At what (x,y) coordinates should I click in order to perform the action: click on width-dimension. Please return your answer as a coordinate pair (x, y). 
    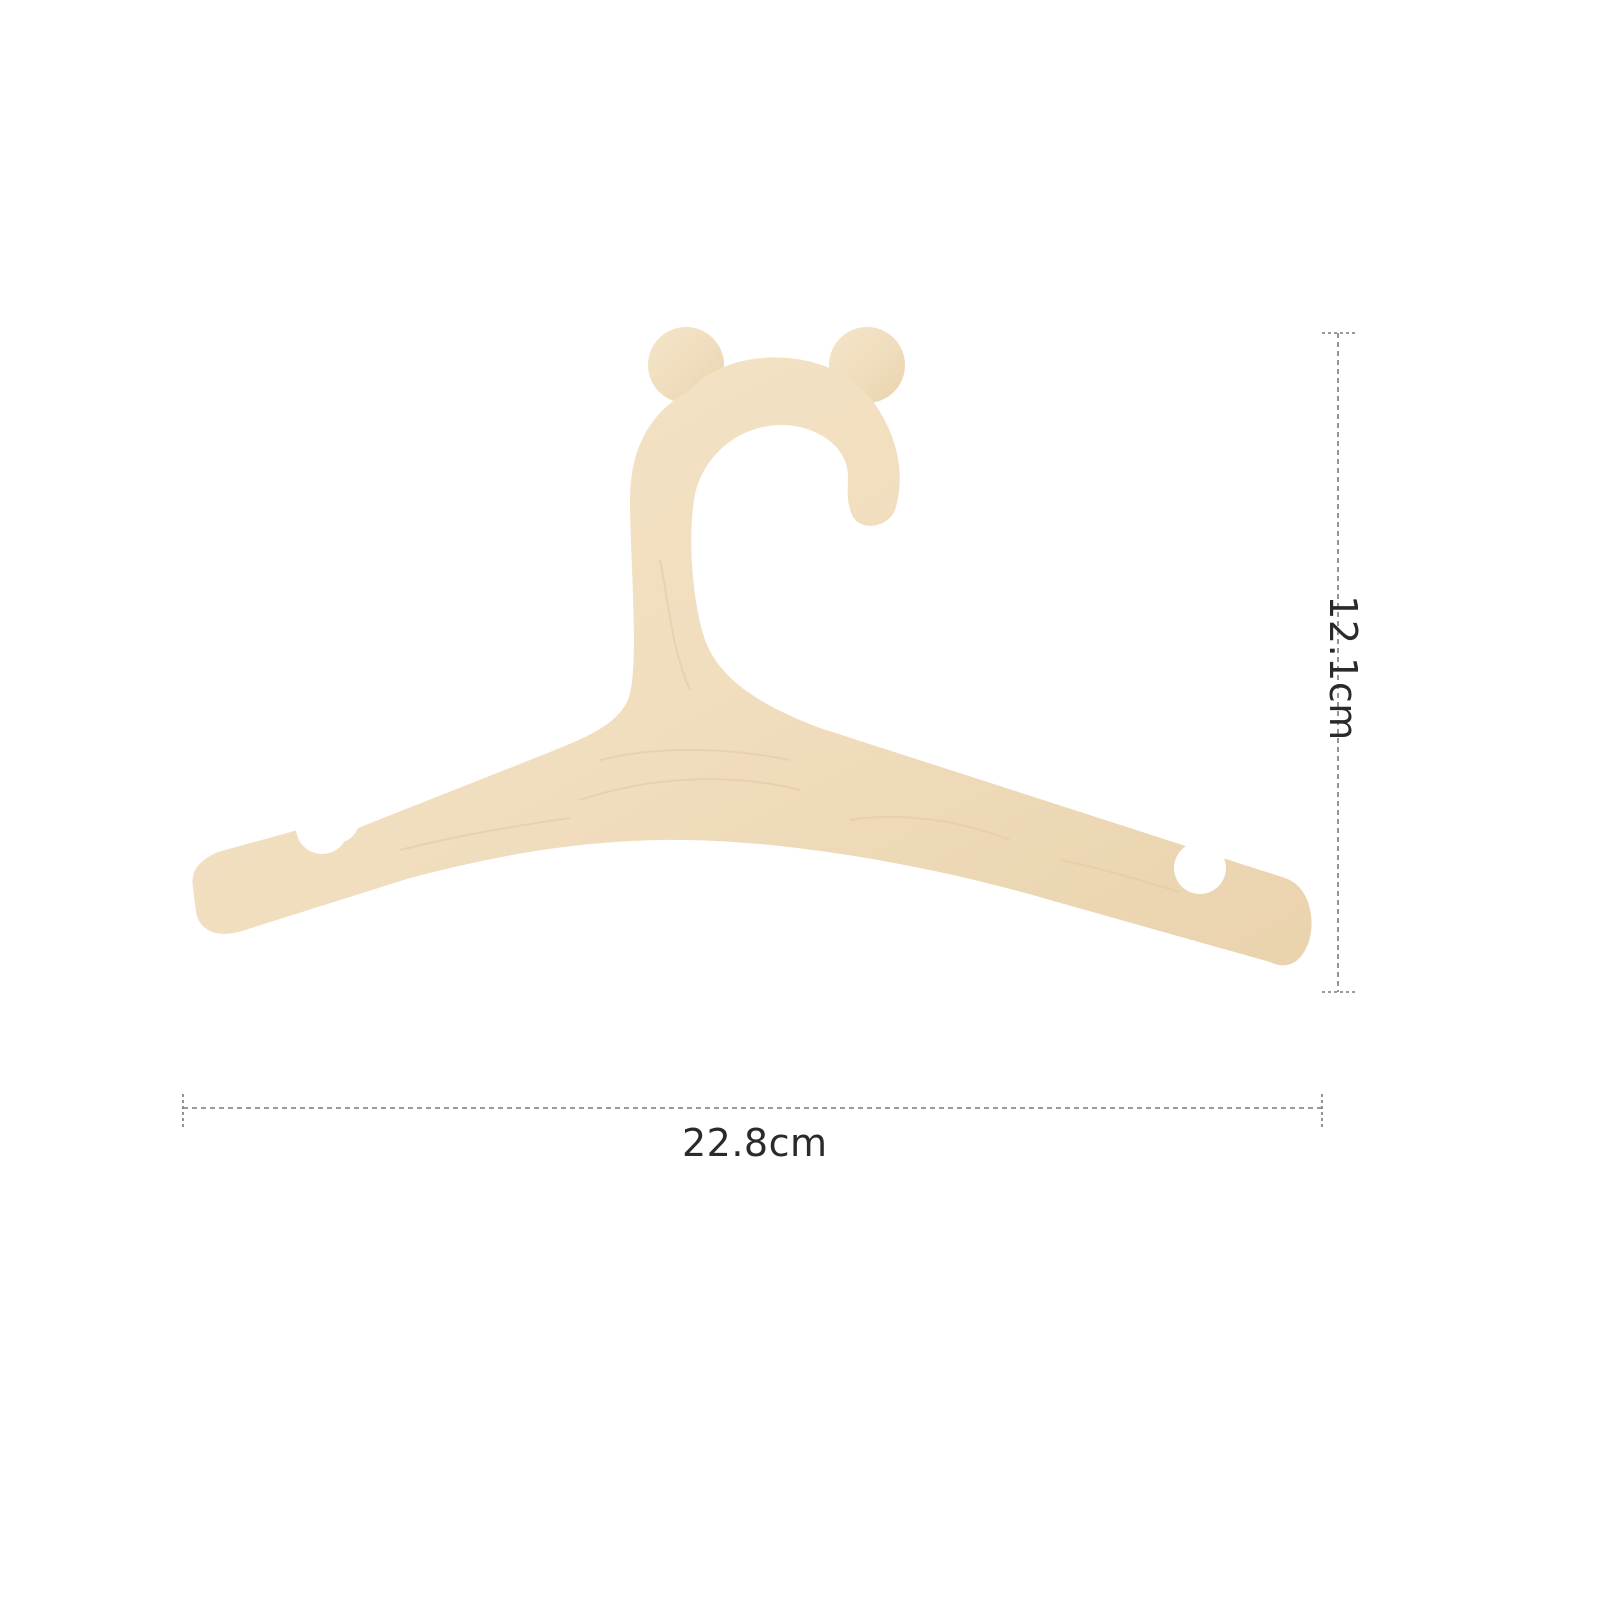
    Looking at the image, I should click on (752, 1112).